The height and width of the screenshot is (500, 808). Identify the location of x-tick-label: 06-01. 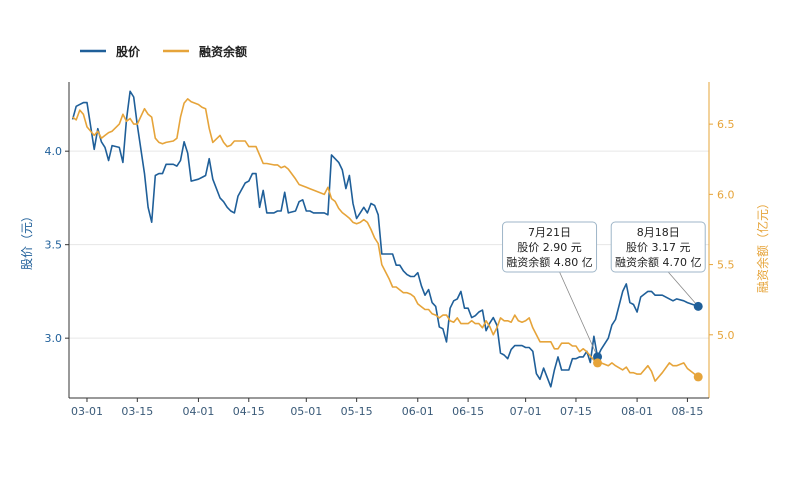
(418, 411).